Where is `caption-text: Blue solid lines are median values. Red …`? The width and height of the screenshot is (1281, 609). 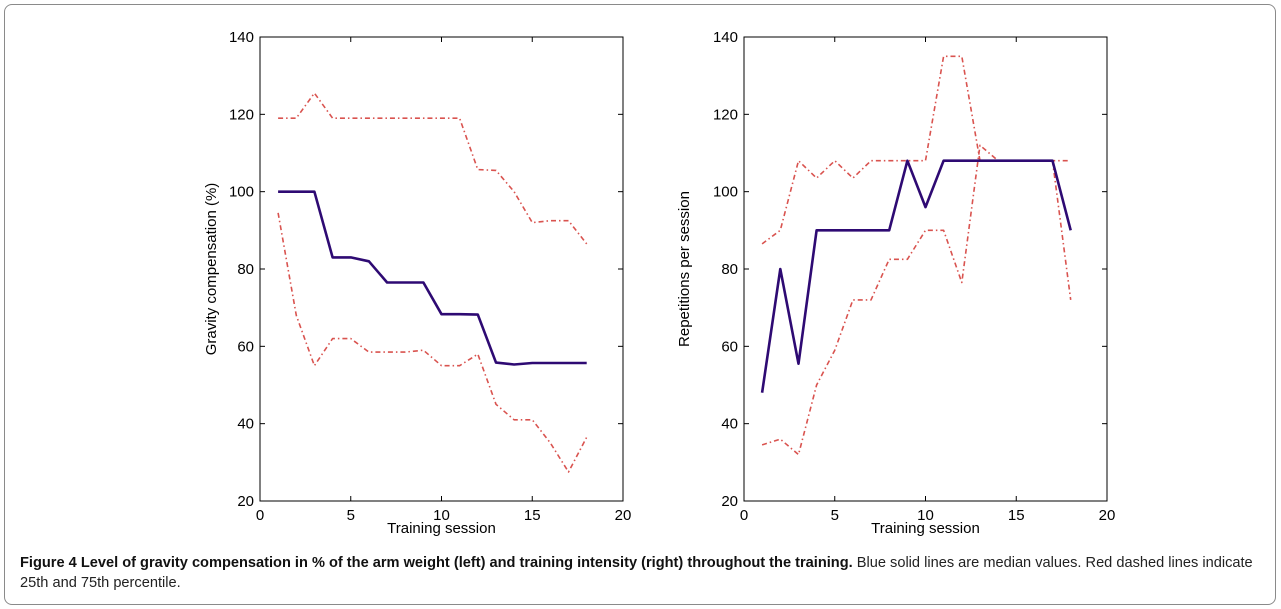
caption-text: Blue solid lines are median values. Red … is located at coordinates (636, 573).